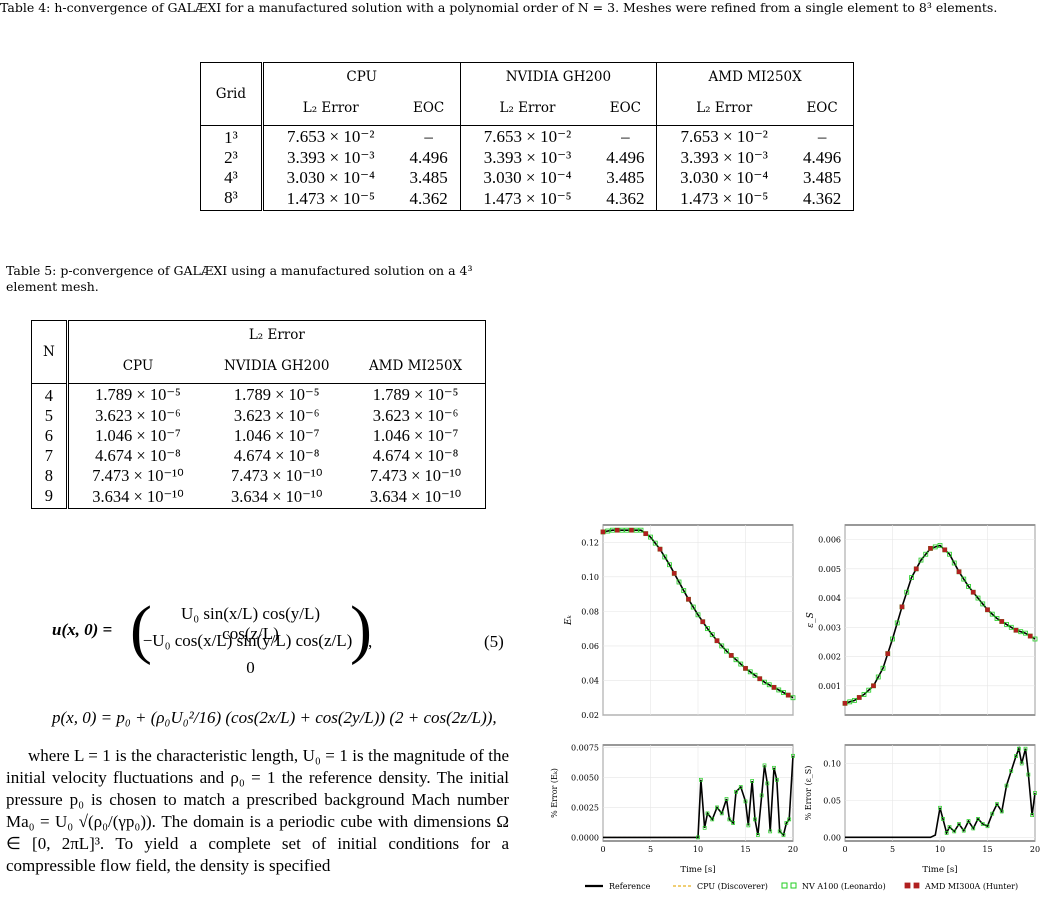  Describe the element at coordinates (585, 777) in the screenshot. I see `y-tick-label: 0.0050` at that location.